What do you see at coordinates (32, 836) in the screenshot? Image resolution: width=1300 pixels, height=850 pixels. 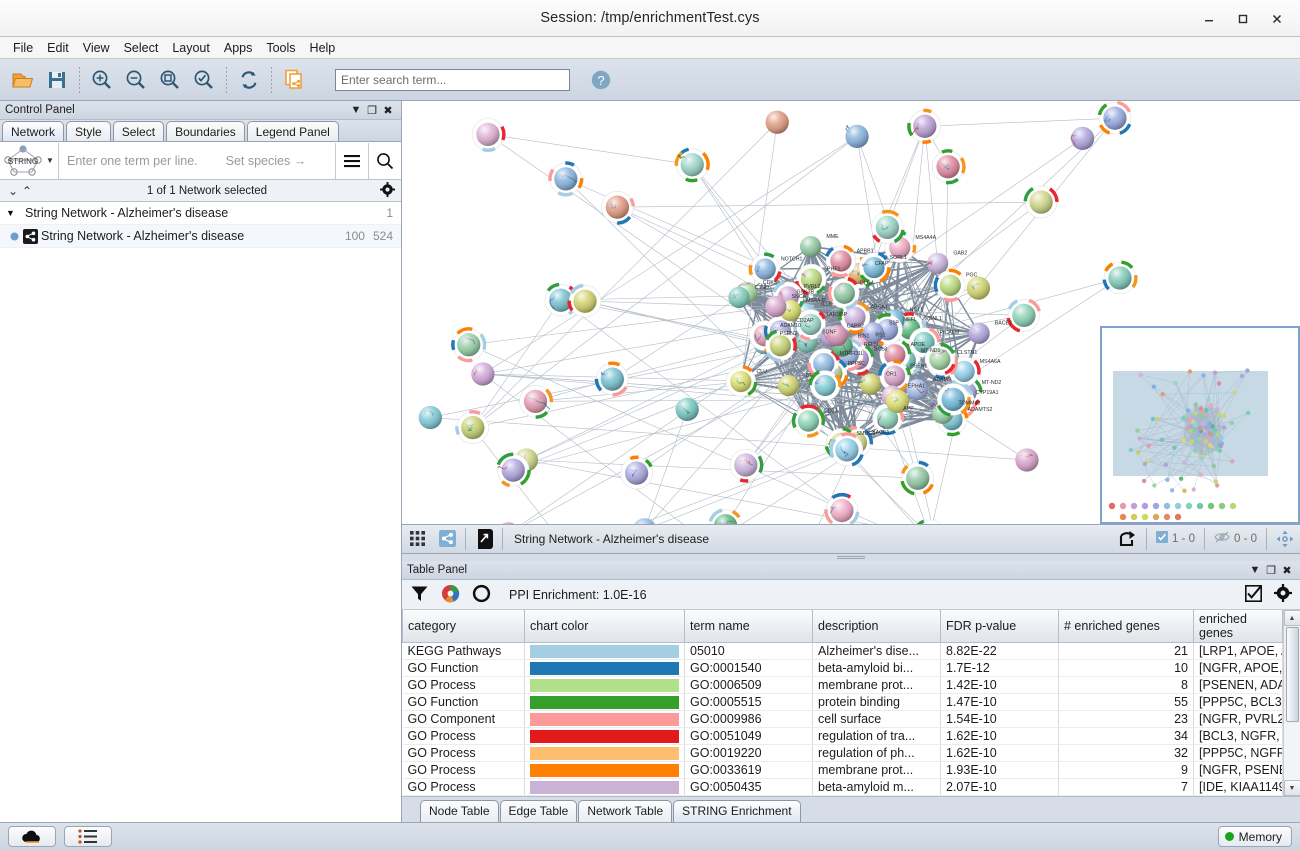 I see `cloud-icon` at bounding box center [32, 836].